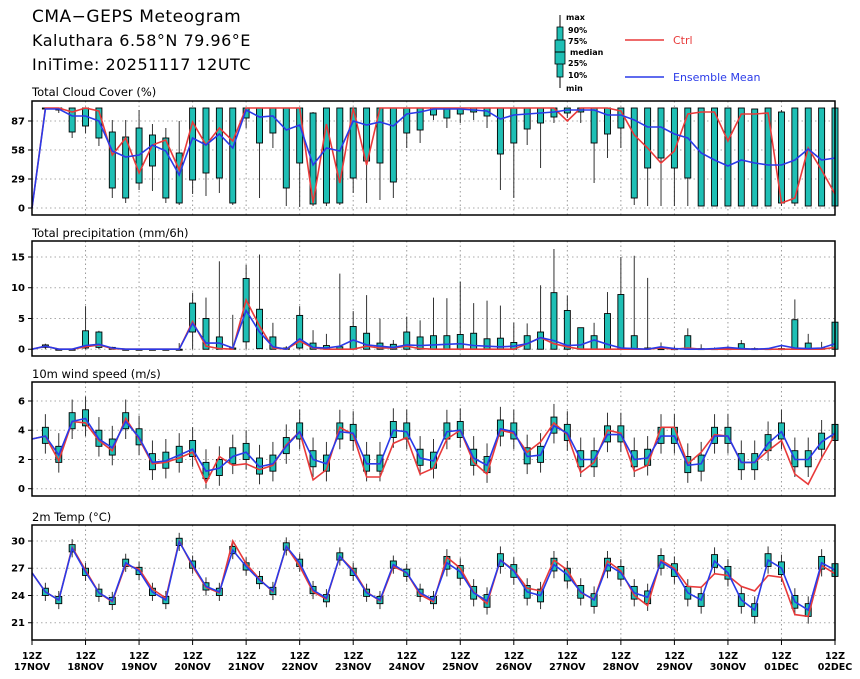 This screenshot has width=860, height=679. I want to click on legend-label-p25: 25%, so click(577, 63).